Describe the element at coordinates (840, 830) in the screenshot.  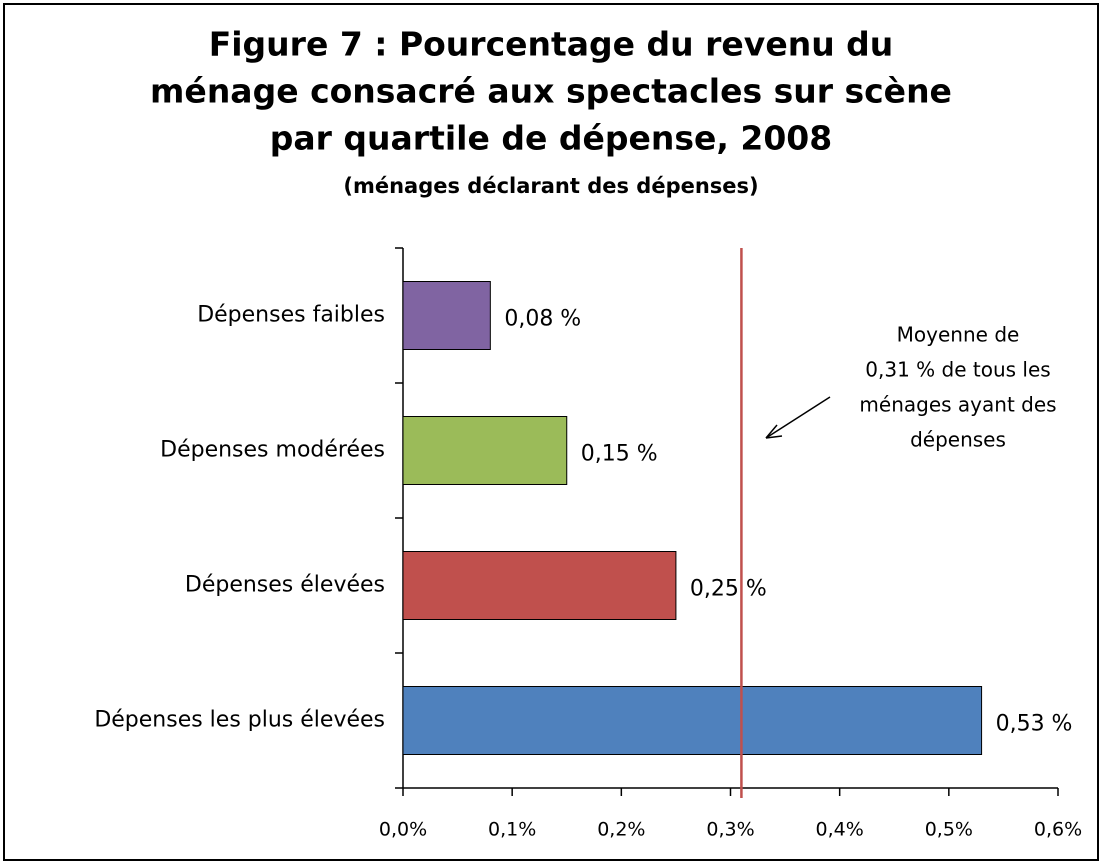
I see `x-tick-label: 0,4%` at that location.